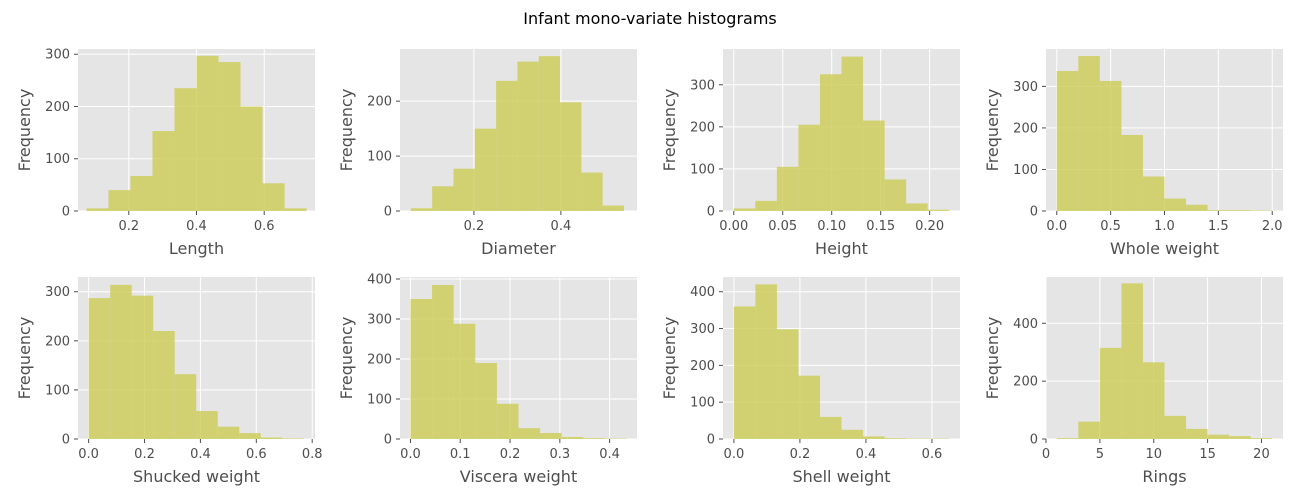 This screenshot has height=501, width=1300. What do you see at coordinates (650, 18) in the screenshot?
I see `figure-title: Infant mono-variate histograms` at bounding box center [650, 18].